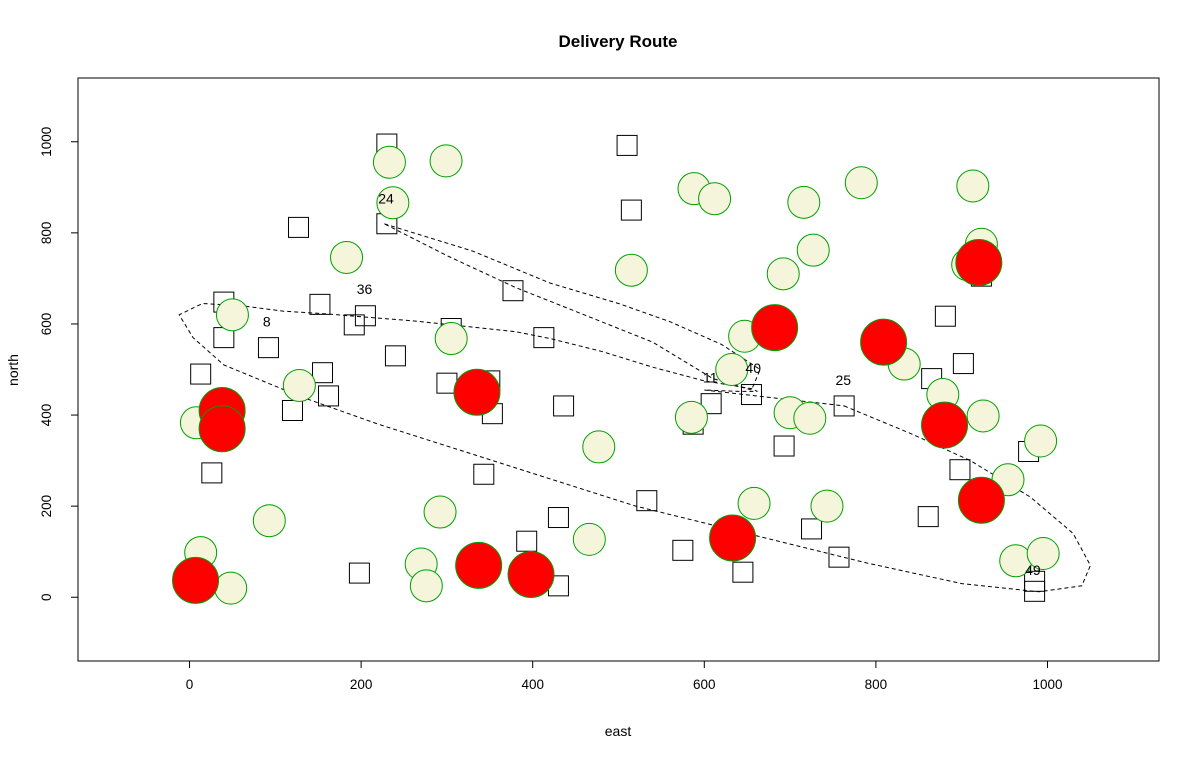  What do you see at coordinates (46, 597) in the screenshot?
I see `y-tick-label: 0` at bounding box center [46, 597].